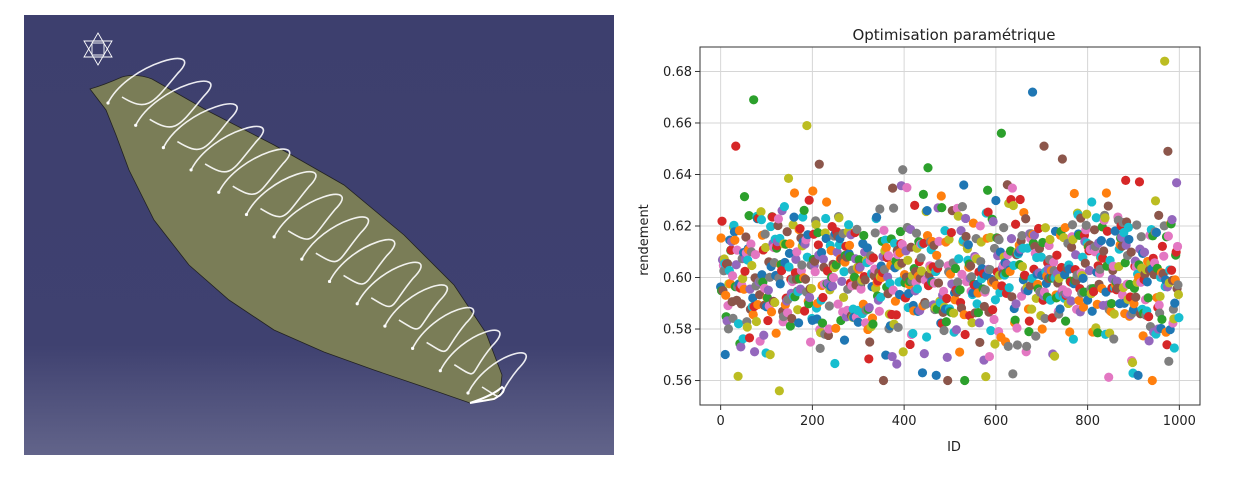 This screenshot has width=1257, height=481. Describe the element at coordinates (98, 49) in the screenshot. I see `compass-icon` at that location.